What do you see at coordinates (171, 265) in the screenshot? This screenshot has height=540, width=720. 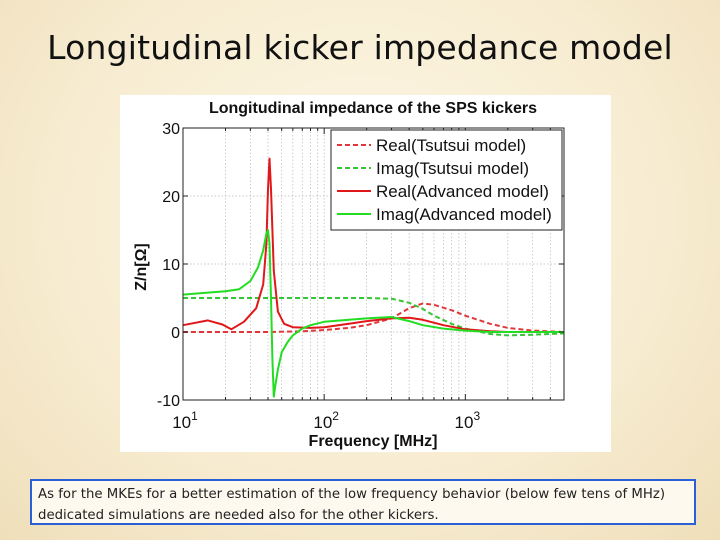 I see `y-tick-label: 10` at bounding box center [171, 265].